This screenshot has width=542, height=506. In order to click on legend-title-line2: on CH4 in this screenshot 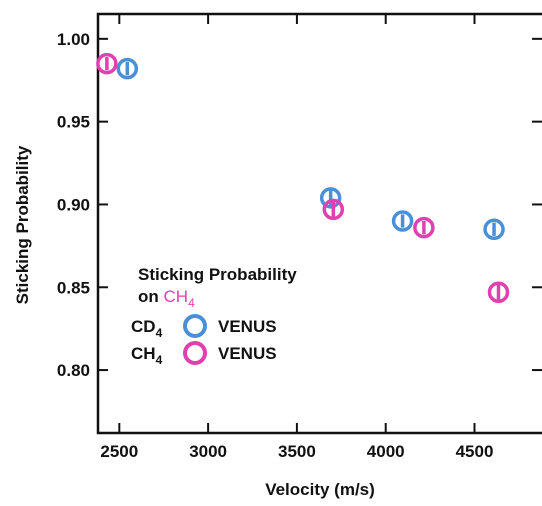, I will do `click(166, 298)`.